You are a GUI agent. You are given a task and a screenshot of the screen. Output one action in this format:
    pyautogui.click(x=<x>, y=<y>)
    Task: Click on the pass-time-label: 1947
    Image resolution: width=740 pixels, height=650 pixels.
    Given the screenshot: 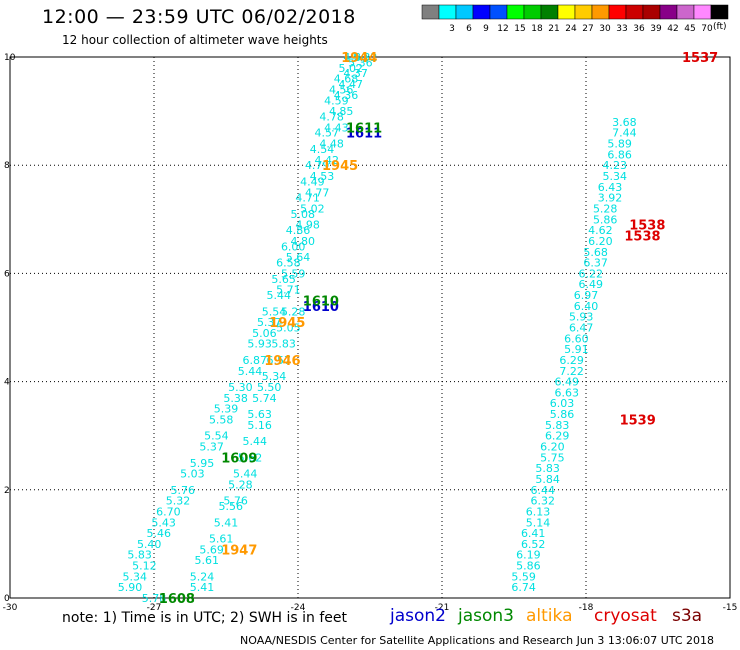 What is the action you would take?
    pyautogui.click(x=239, y=550)
    